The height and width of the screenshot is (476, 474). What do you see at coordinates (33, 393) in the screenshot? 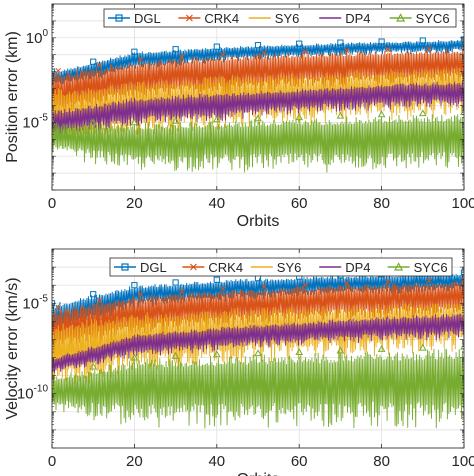
I see `y-tick-label: 10⁻¹⁰` at bounding box center [33, 393].